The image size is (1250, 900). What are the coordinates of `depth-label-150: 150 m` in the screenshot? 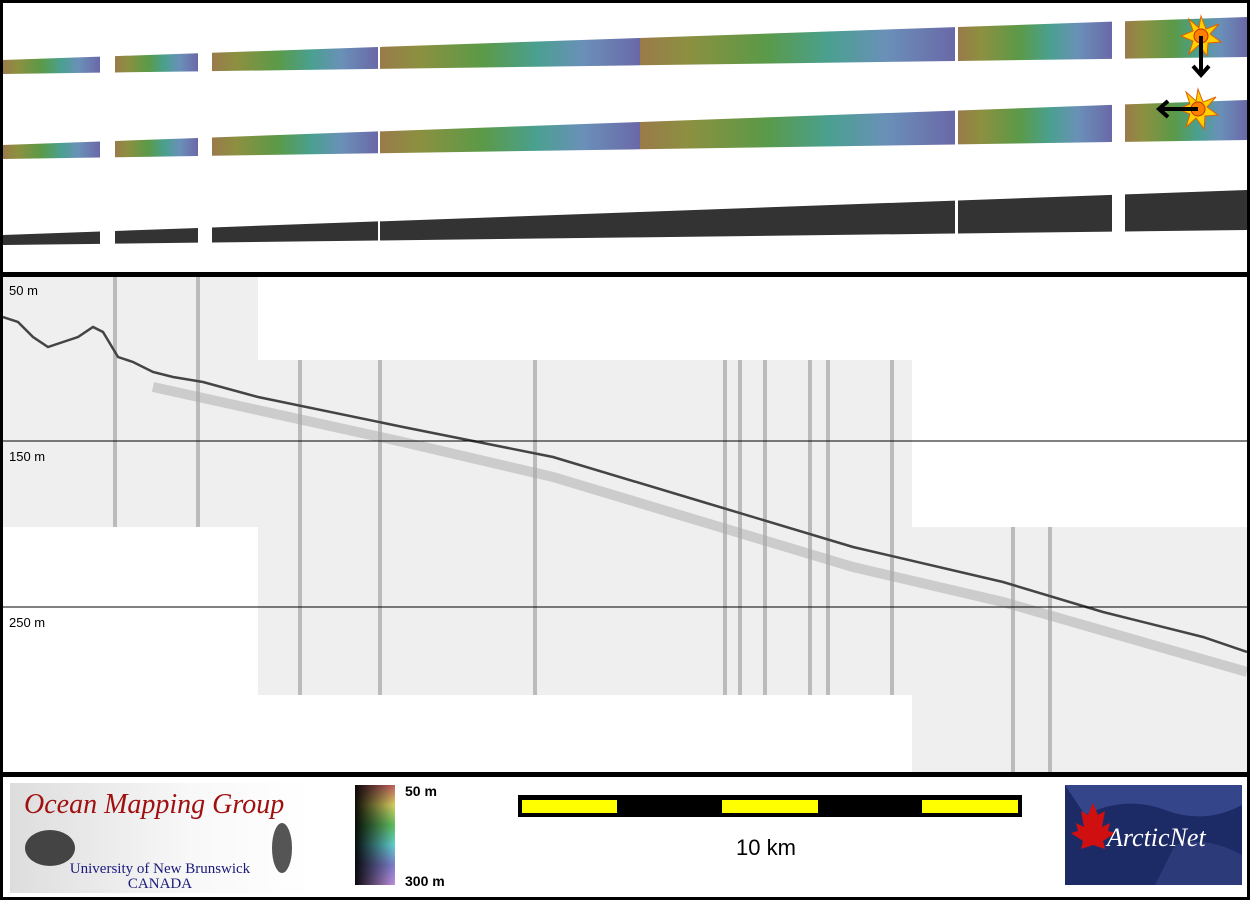 It's located at (27, 456).